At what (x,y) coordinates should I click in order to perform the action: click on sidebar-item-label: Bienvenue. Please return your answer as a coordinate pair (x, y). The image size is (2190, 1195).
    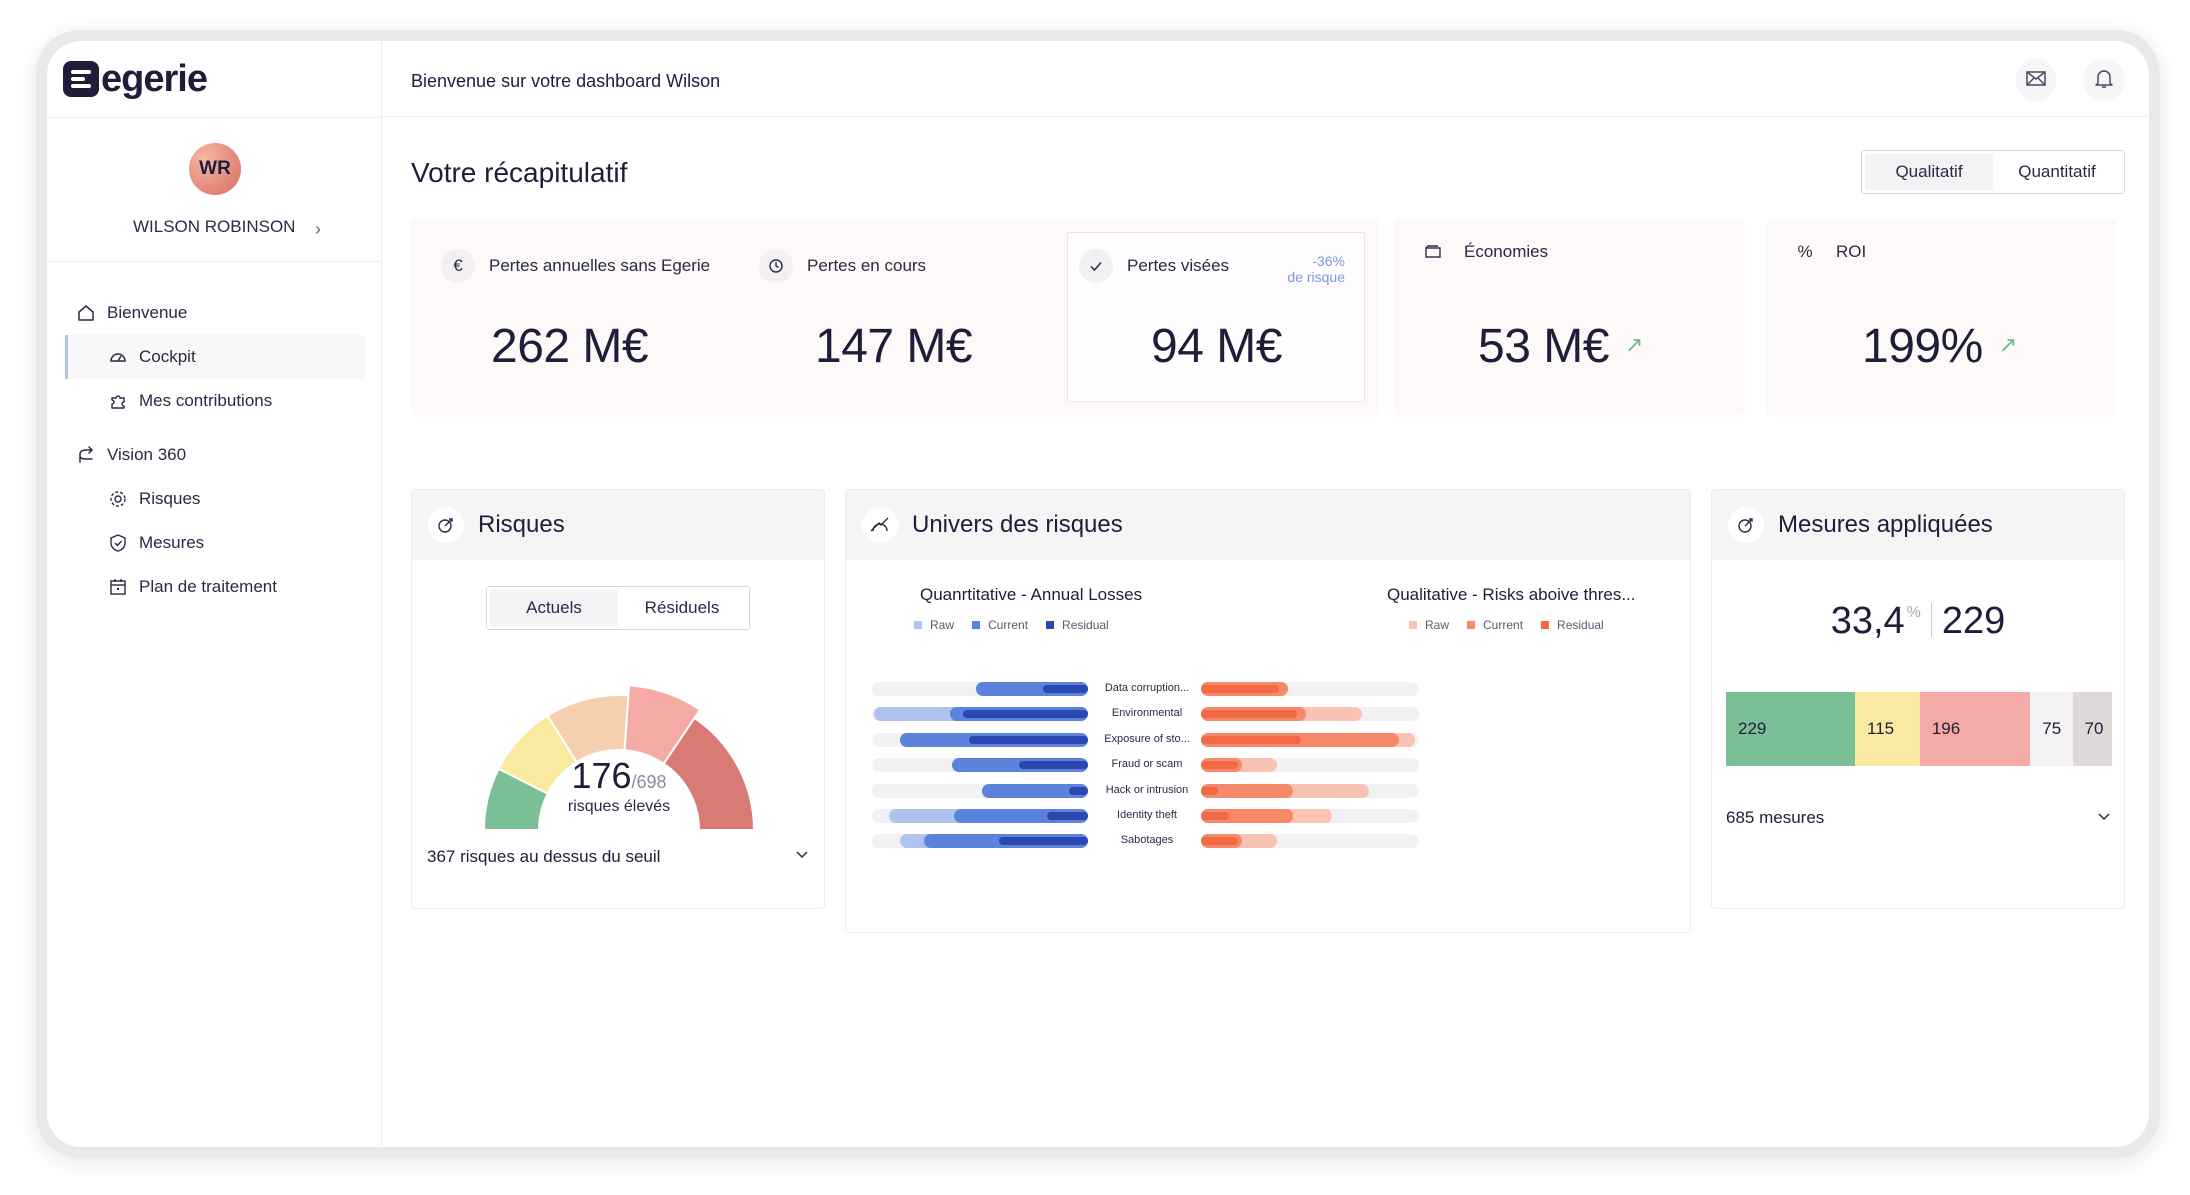
    Looking at the image, I should click on (147, 312).